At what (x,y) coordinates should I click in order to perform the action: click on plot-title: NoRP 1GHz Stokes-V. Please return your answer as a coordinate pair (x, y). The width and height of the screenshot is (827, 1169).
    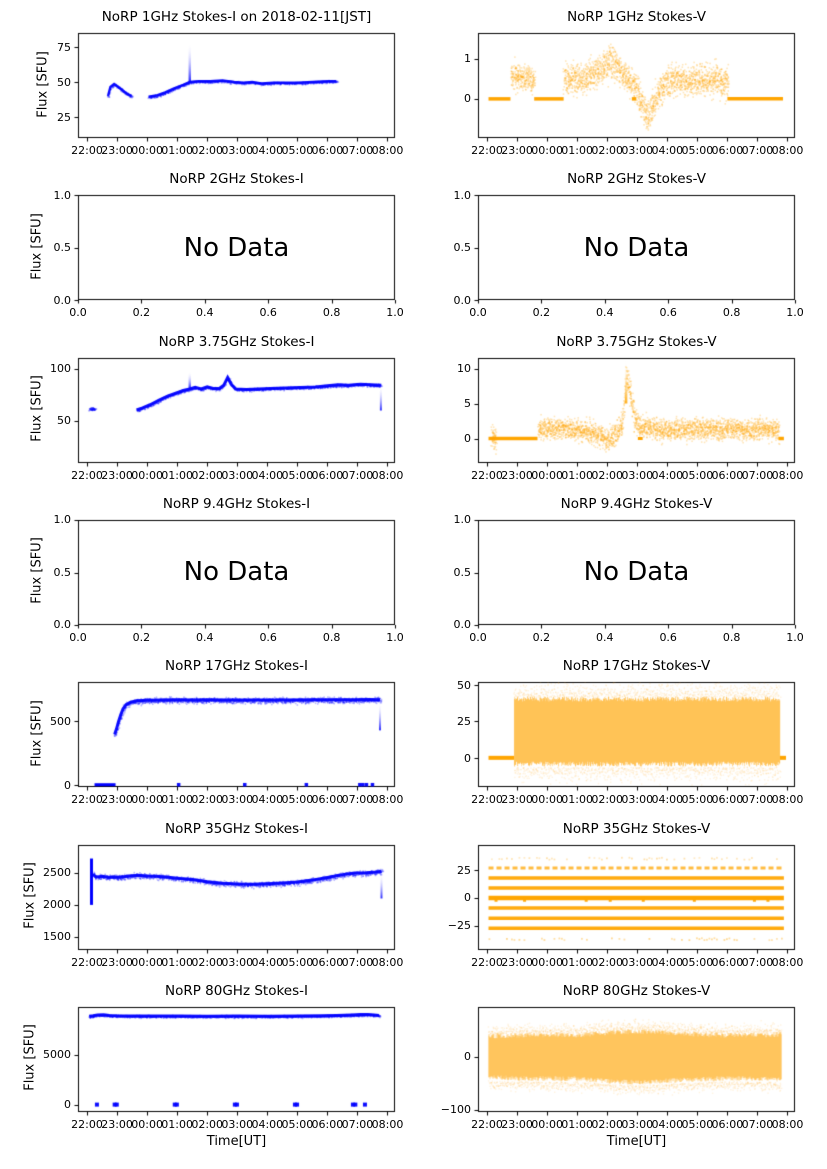
    Looking at the image, I should click on (636, 17).